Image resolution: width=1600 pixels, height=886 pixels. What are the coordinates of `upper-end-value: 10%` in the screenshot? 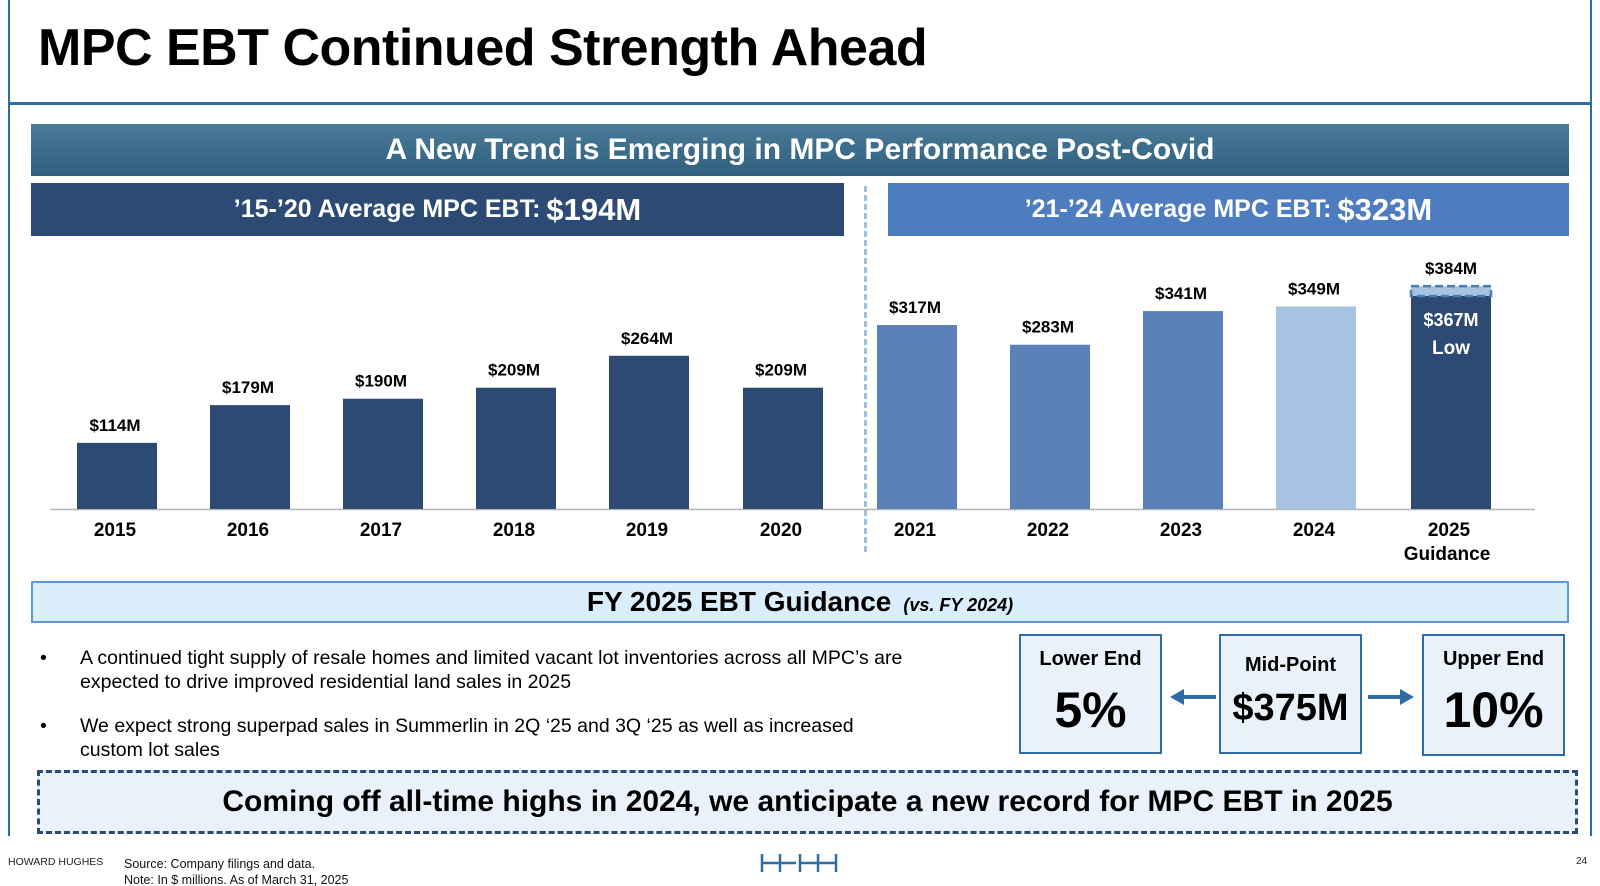 It's located at (1493, 710).